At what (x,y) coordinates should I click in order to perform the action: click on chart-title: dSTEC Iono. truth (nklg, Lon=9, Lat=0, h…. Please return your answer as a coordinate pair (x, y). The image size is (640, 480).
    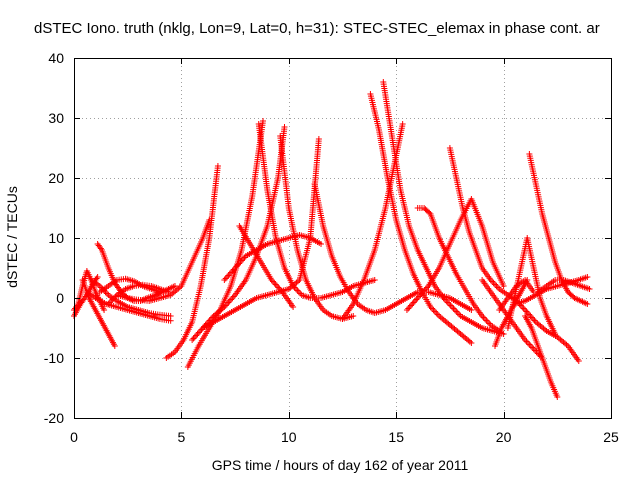
    Looking at the image, I should click on (317, 28).